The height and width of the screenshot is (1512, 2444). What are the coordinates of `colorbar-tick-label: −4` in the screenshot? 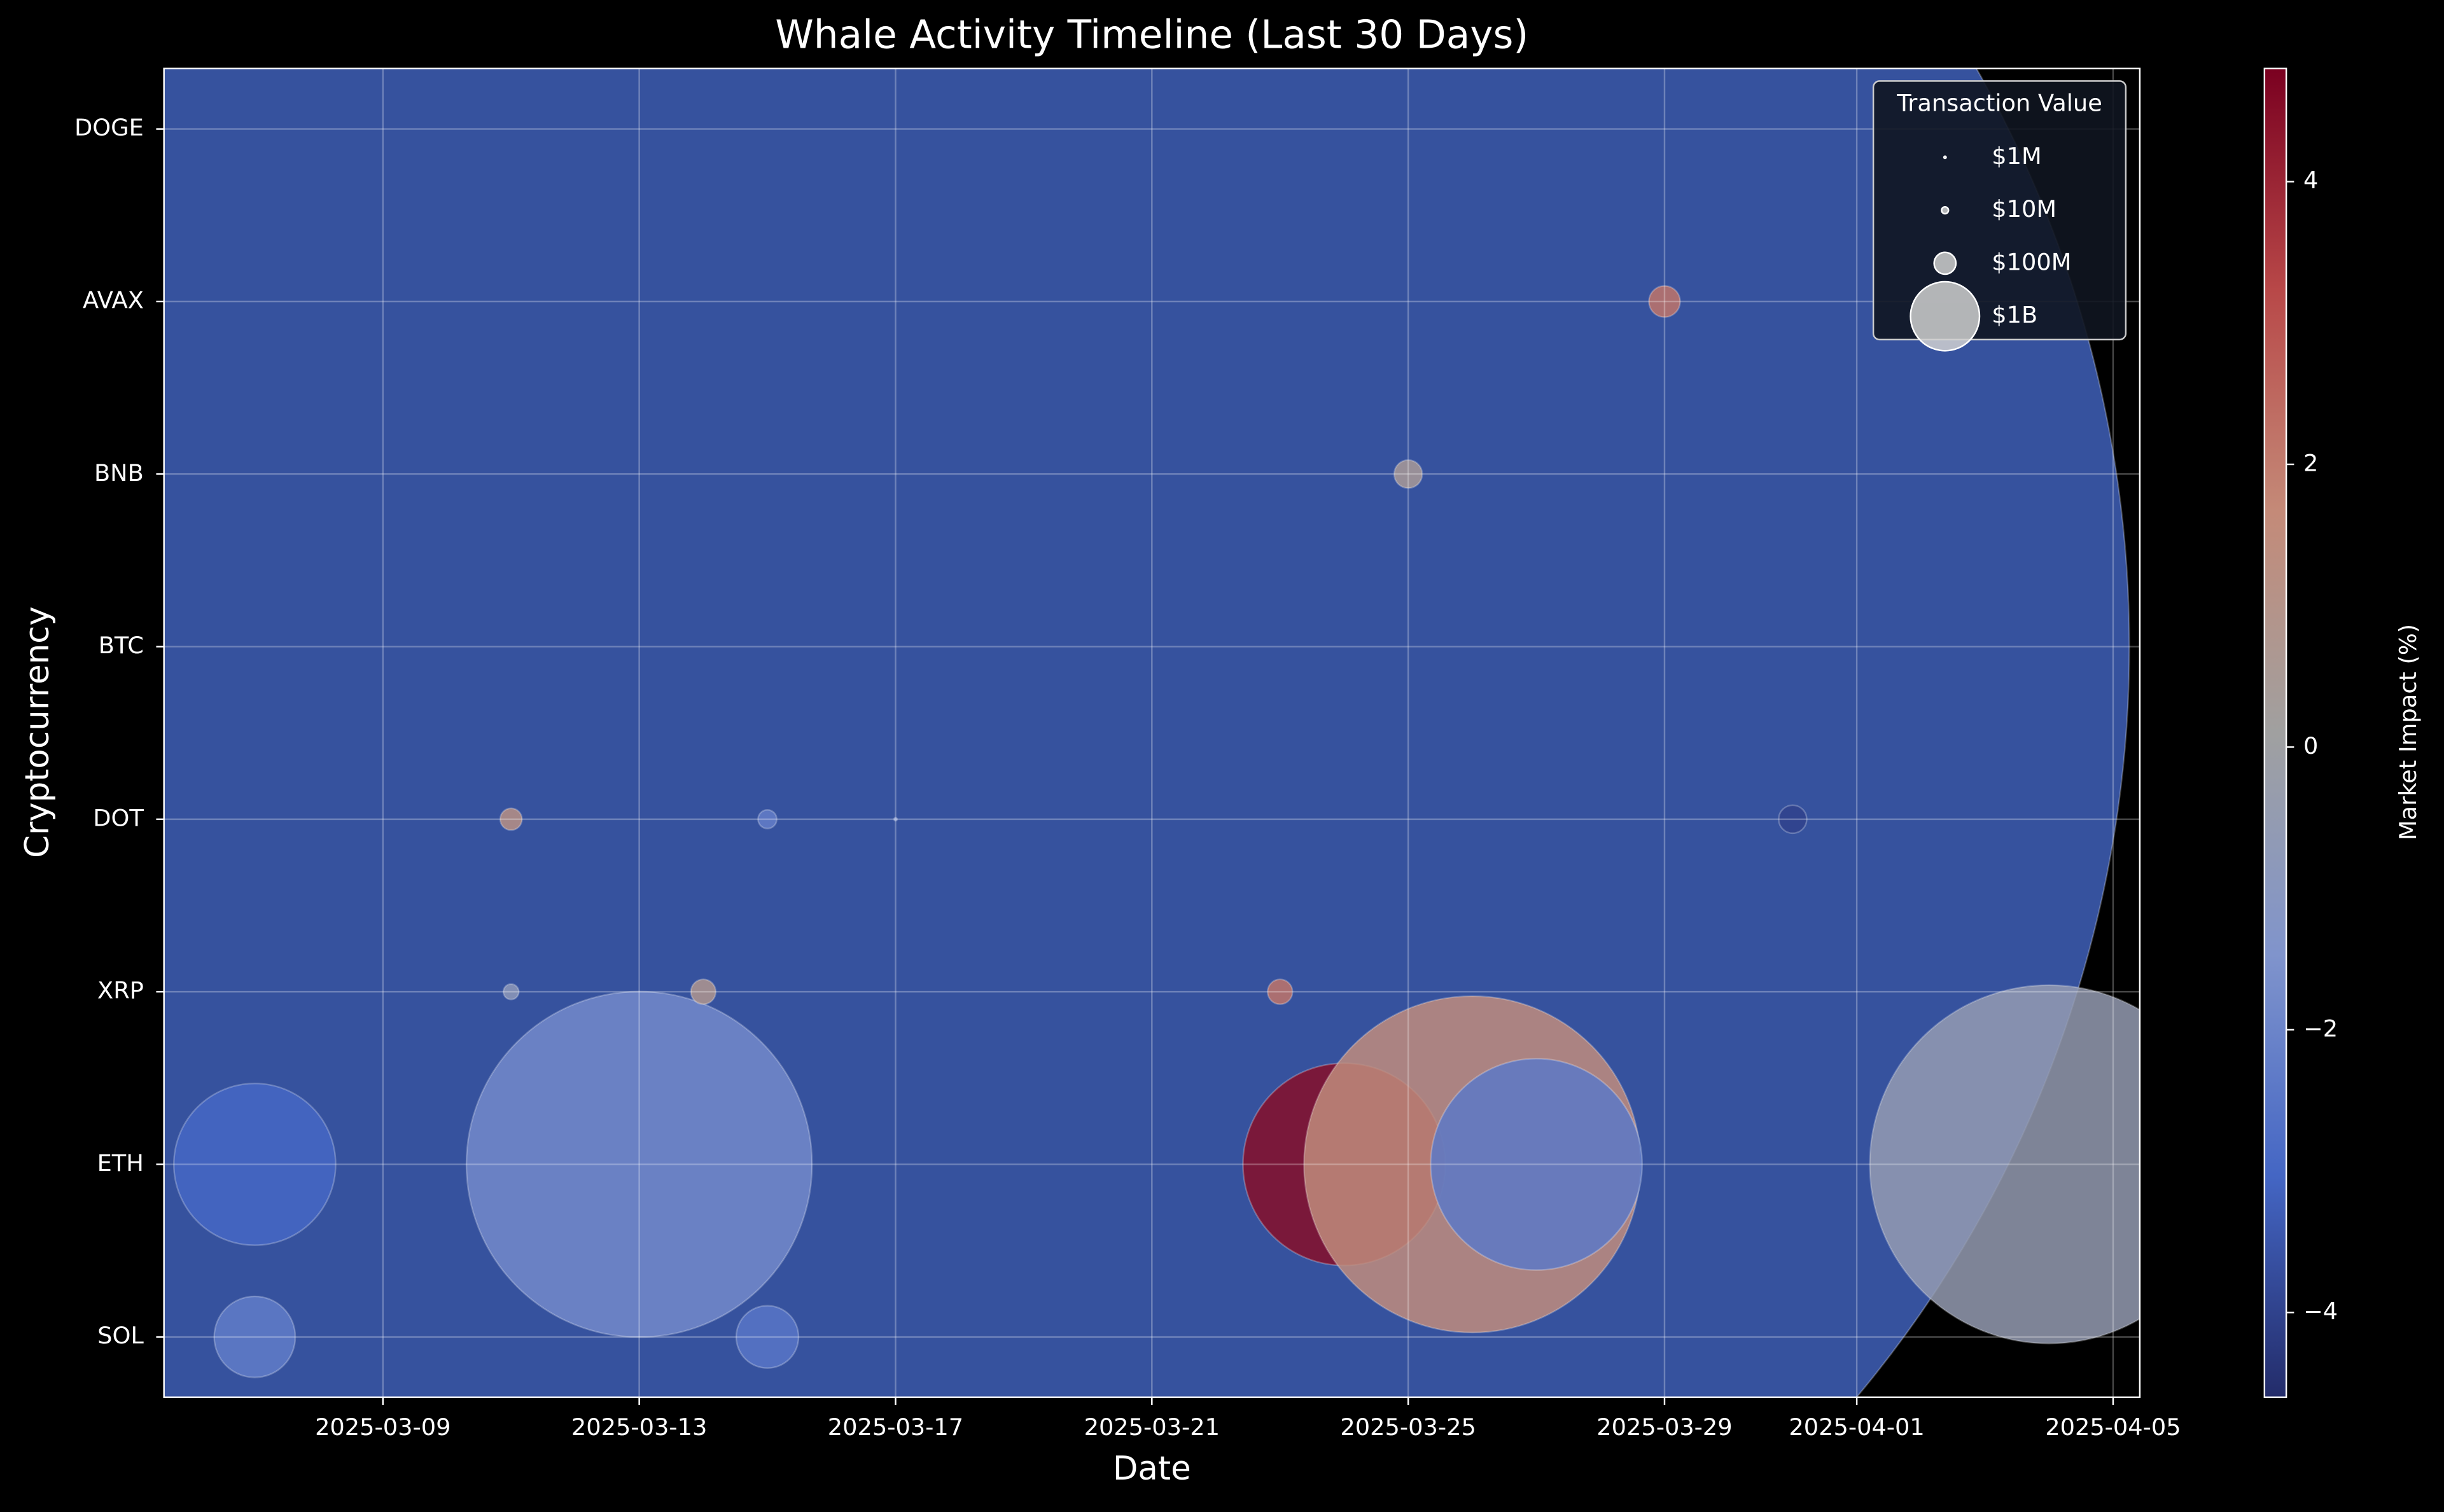 It's located at (2320, 1311).